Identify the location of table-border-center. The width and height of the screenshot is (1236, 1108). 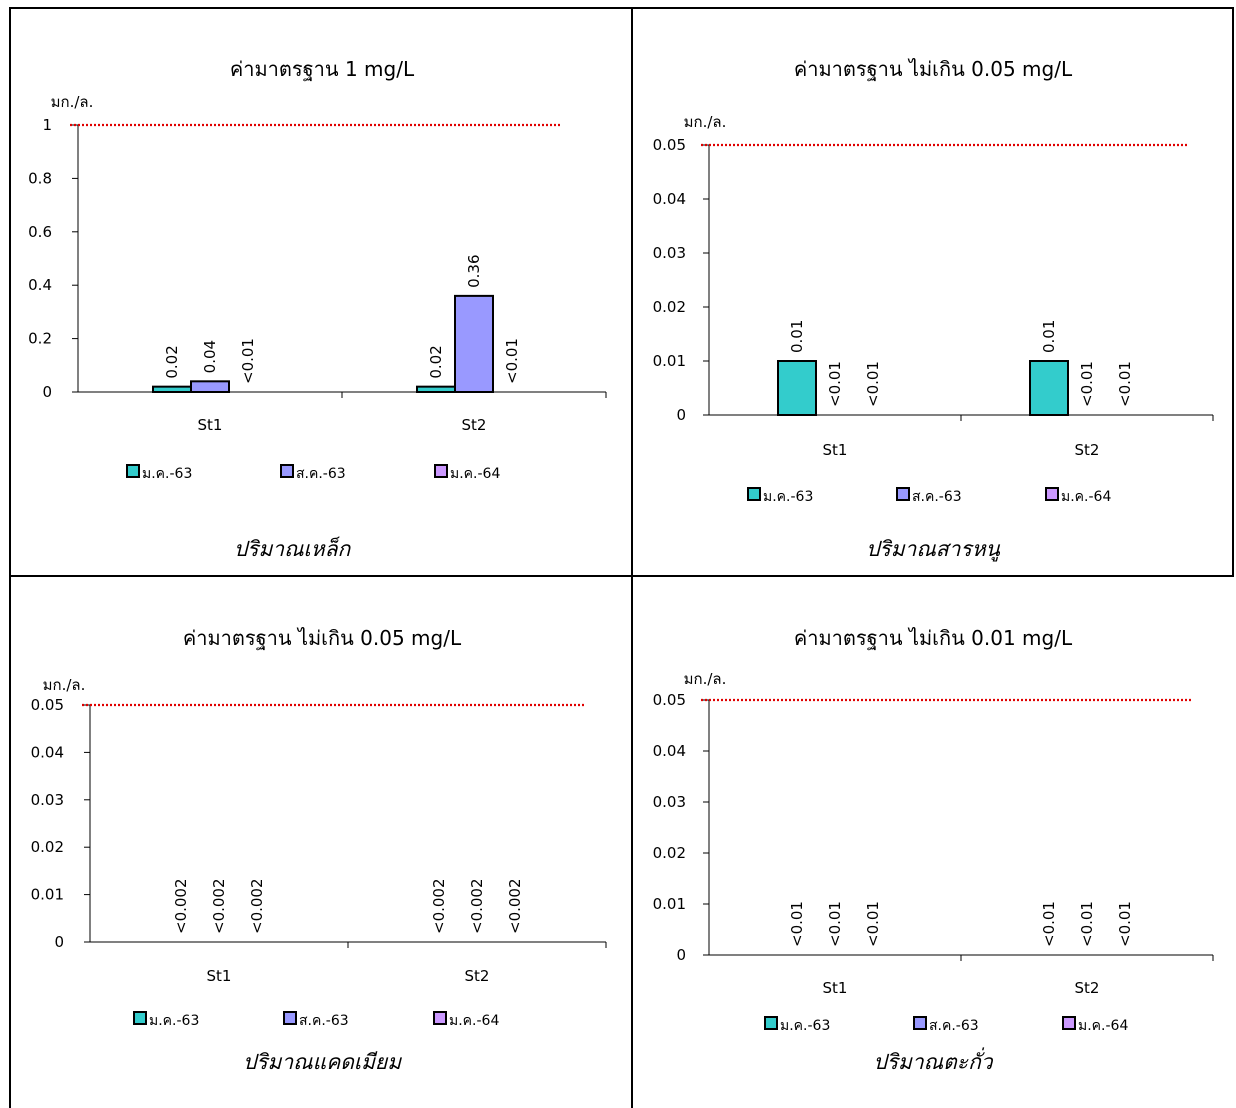
(632, 557).